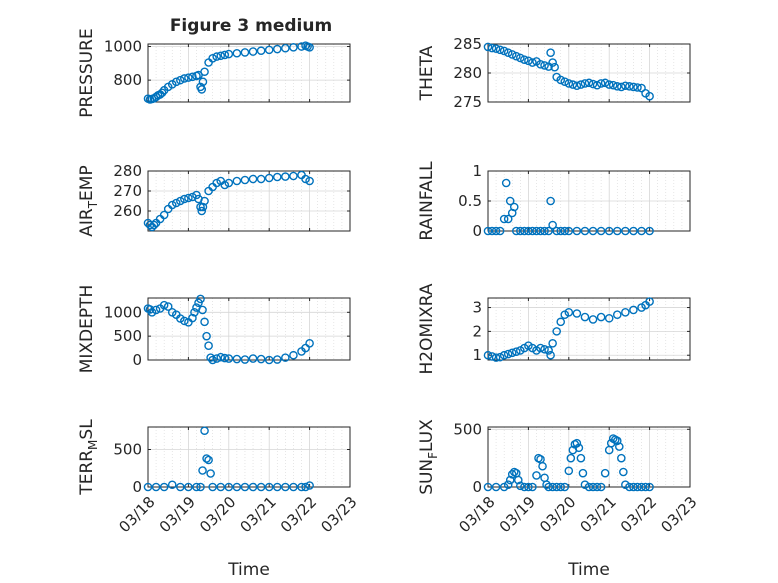  Describe the element at coordinates (477, 308) in the screenshot. I see `y-tick-label: 3` at that location.